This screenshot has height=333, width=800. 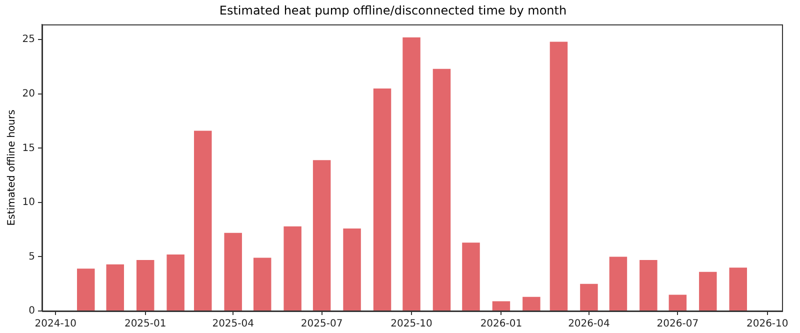 What do you see at coordinates (233, 324) in the screenshot?
I see `x-tick-label: 2025-04` at bounding box center [233, 324].